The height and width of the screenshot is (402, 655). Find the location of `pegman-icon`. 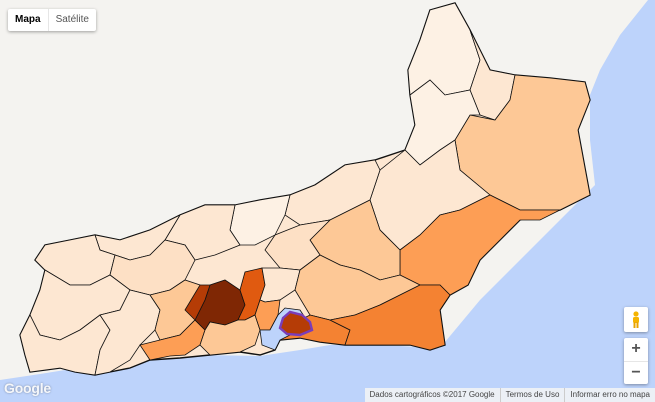

pegman-icon is located at coordinates (636, 319).